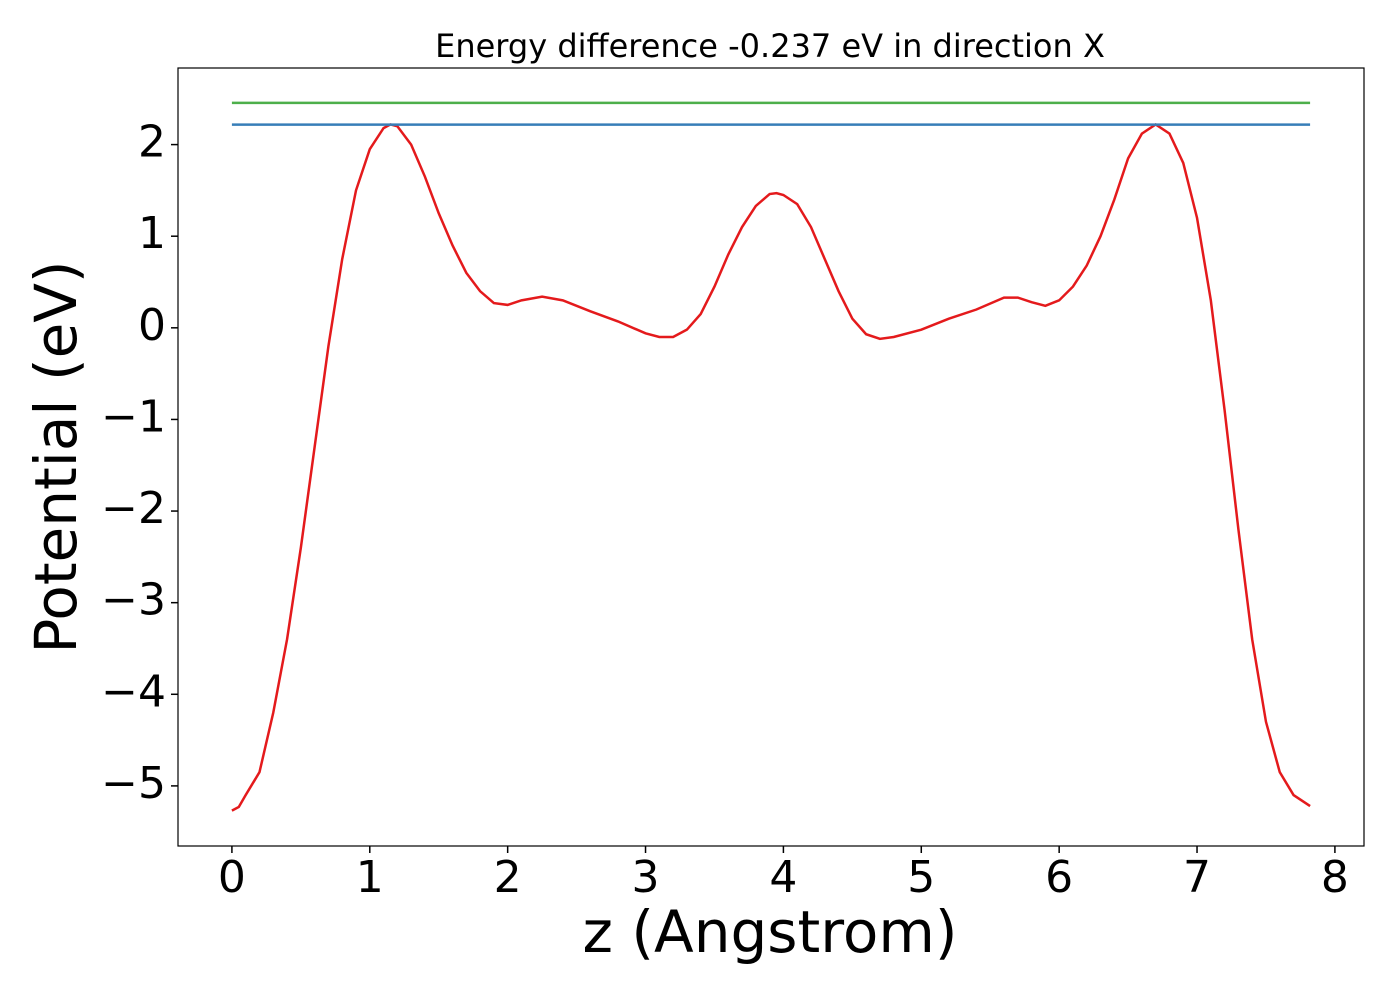 The image size is (1400, 1000). Describe the element at coordinates (152, 325) in the screenshot. I see `y-tick-label: 0` at that location.